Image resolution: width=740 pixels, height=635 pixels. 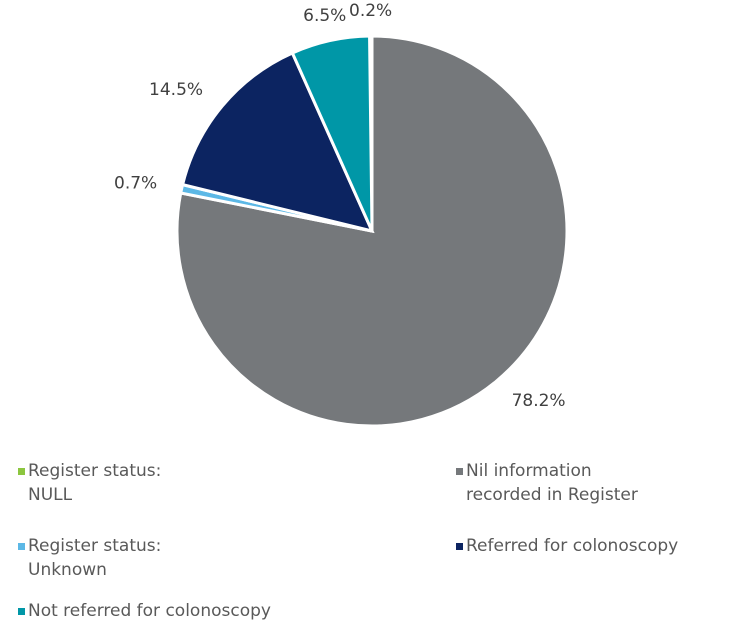 I want to click on legend-item: Register status: NULL, so click(x=110, y=483).